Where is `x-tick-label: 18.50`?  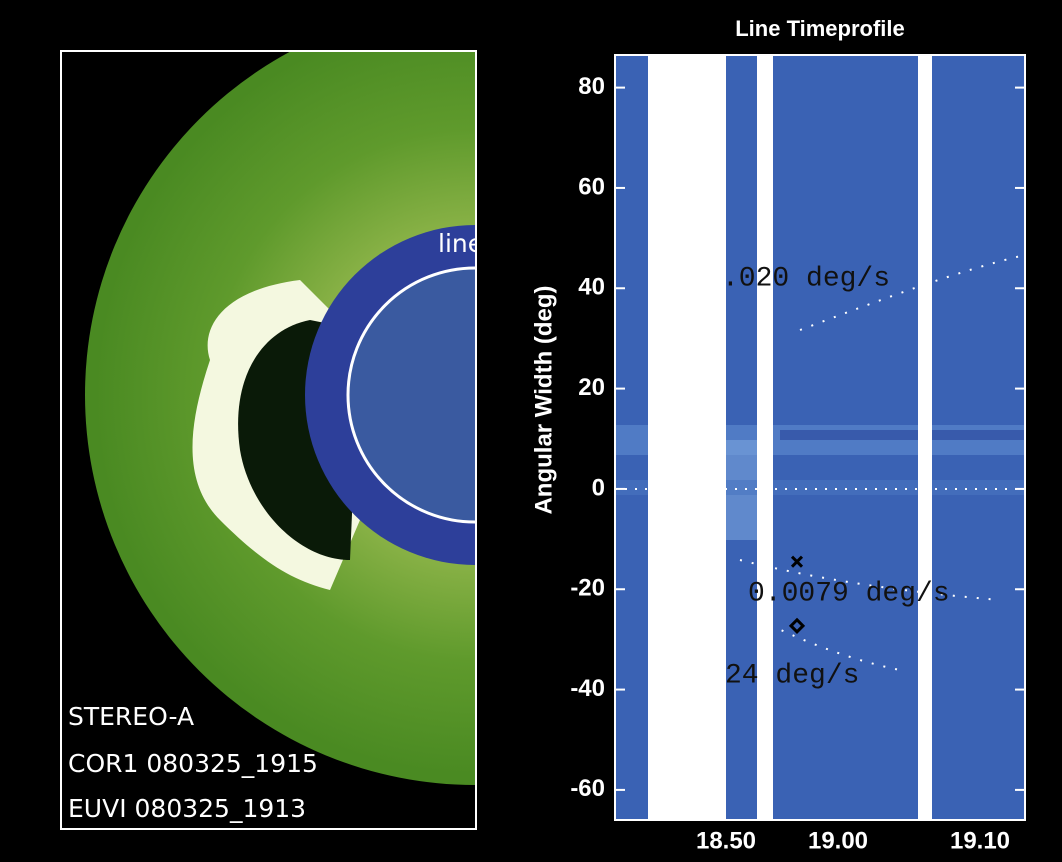 x-tick-label: 18.50 is located at coordinates (726, 840).